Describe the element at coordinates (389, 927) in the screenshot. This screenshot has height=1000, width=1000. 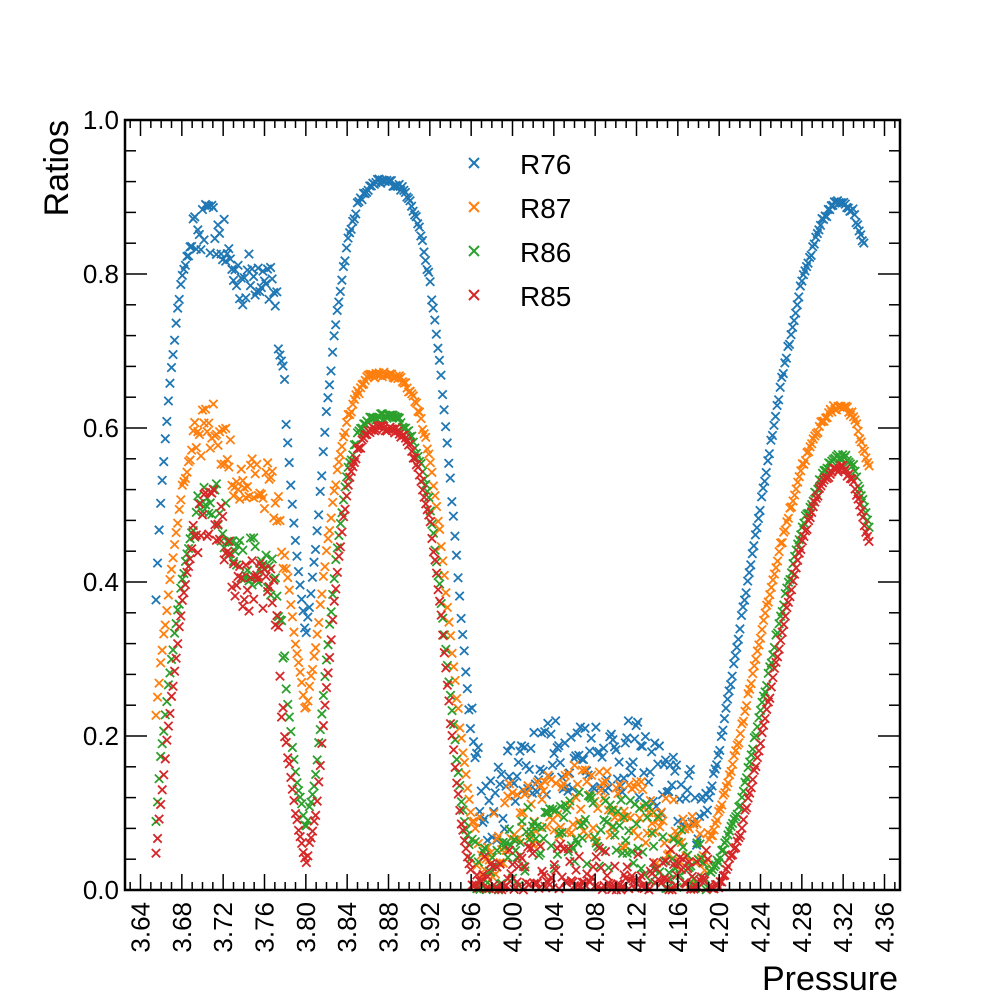
I see `x-tick-label: 3.88` at that location.